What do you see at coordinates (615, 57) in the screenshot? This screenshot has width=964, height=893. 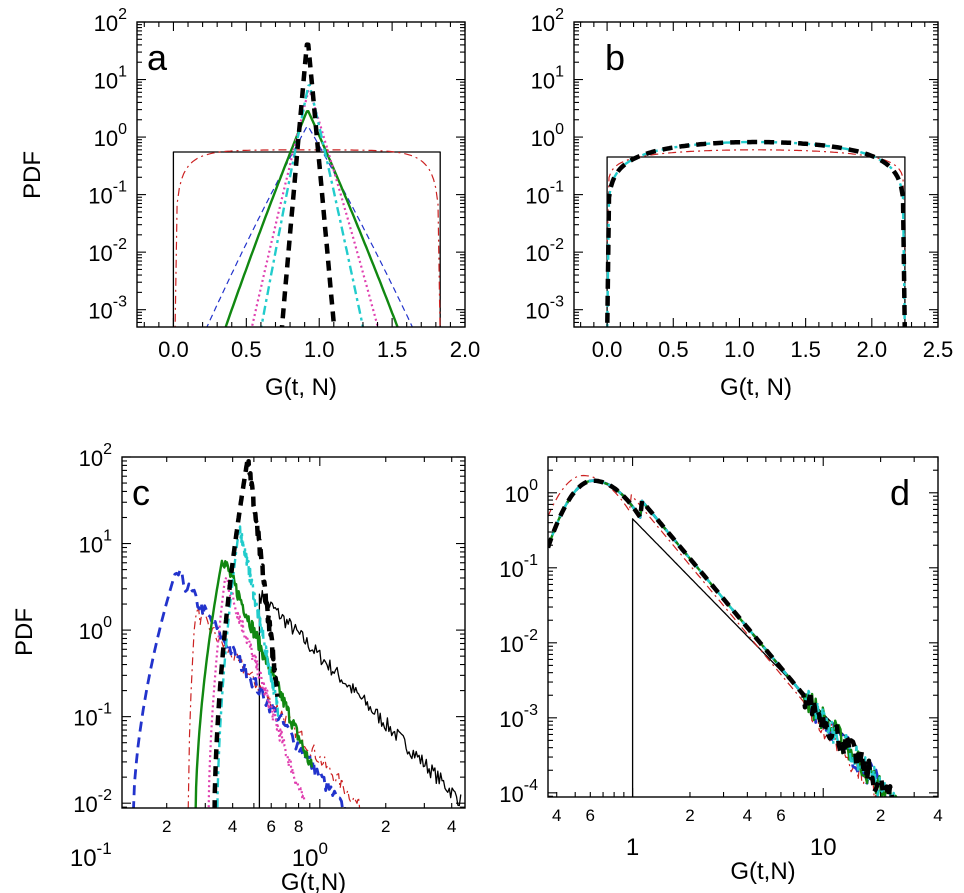 I see `panel-letter: b` at bounding box center [615, 57].